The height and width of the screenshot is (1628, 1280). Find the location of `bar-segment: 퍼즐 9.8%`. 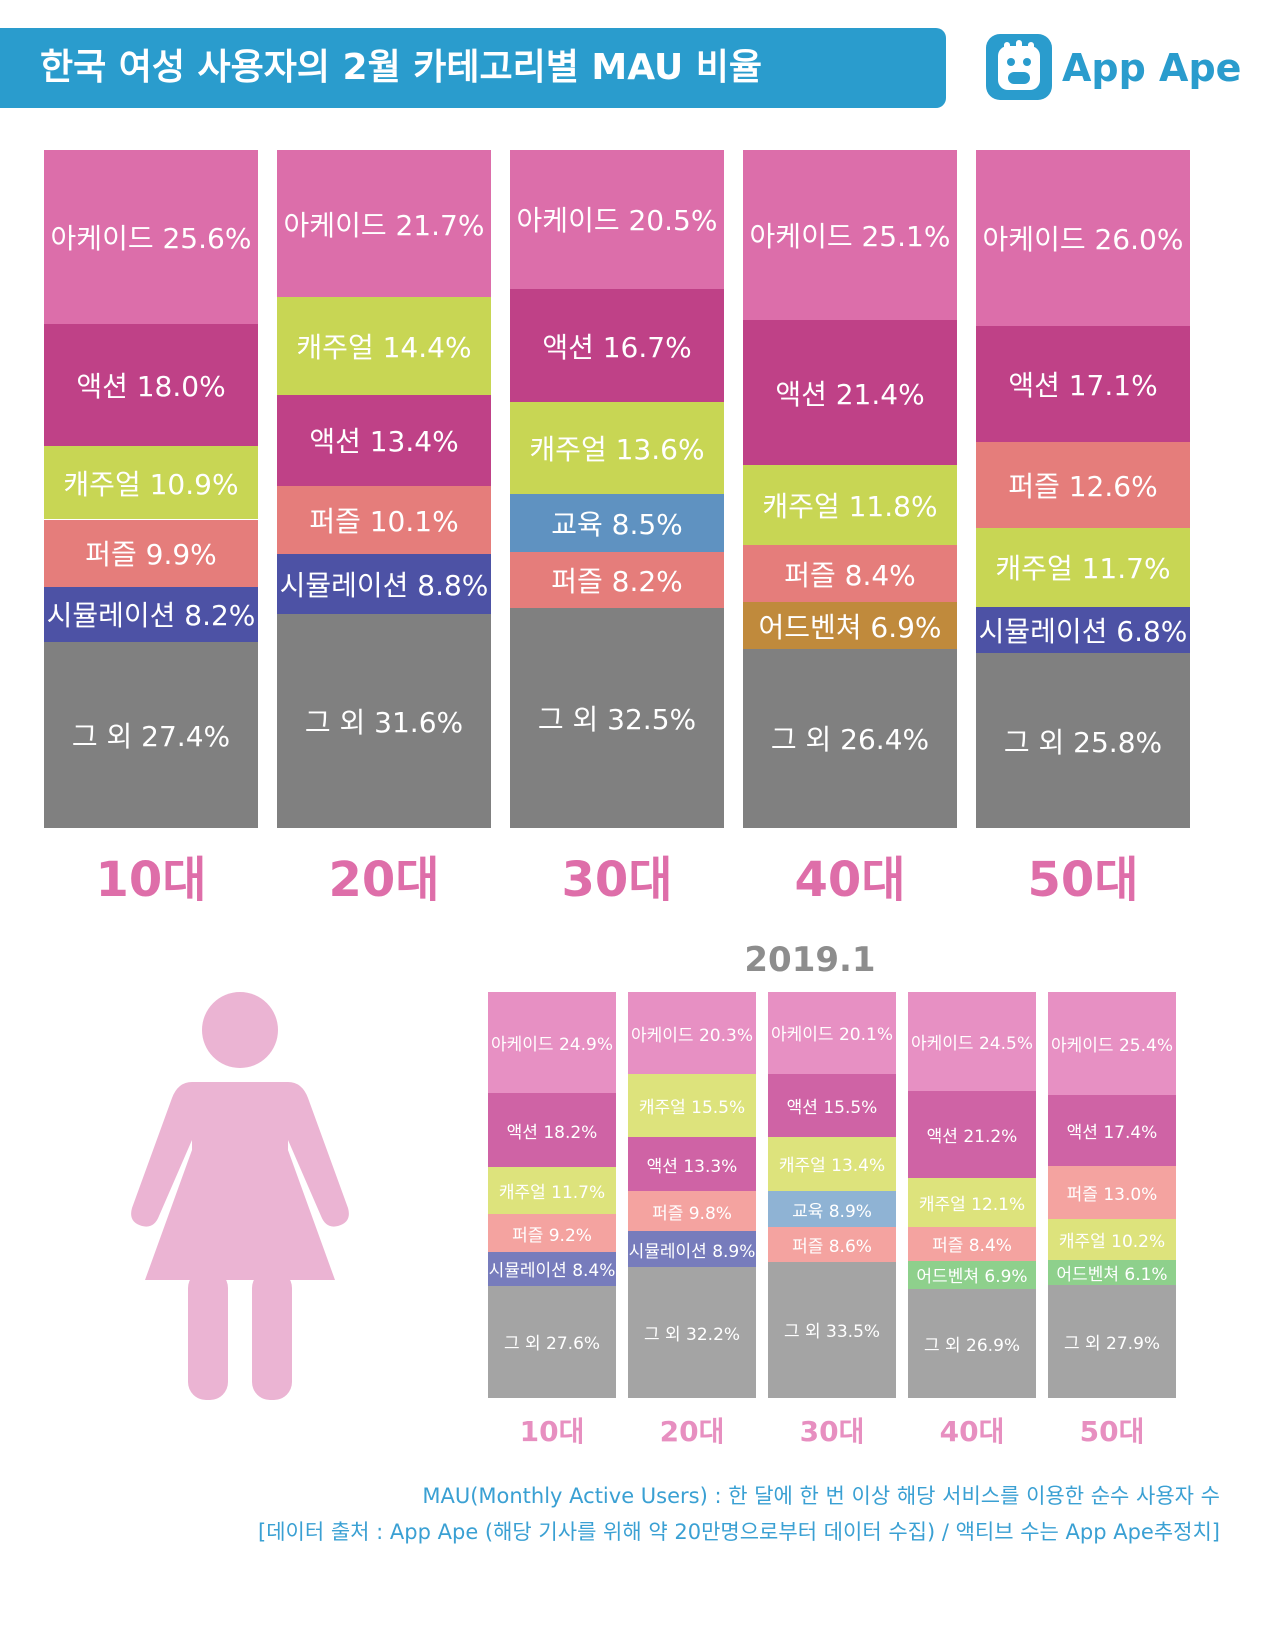

bar-segment: 퍼즐 9.8% is located at coordinates (692, 1211).